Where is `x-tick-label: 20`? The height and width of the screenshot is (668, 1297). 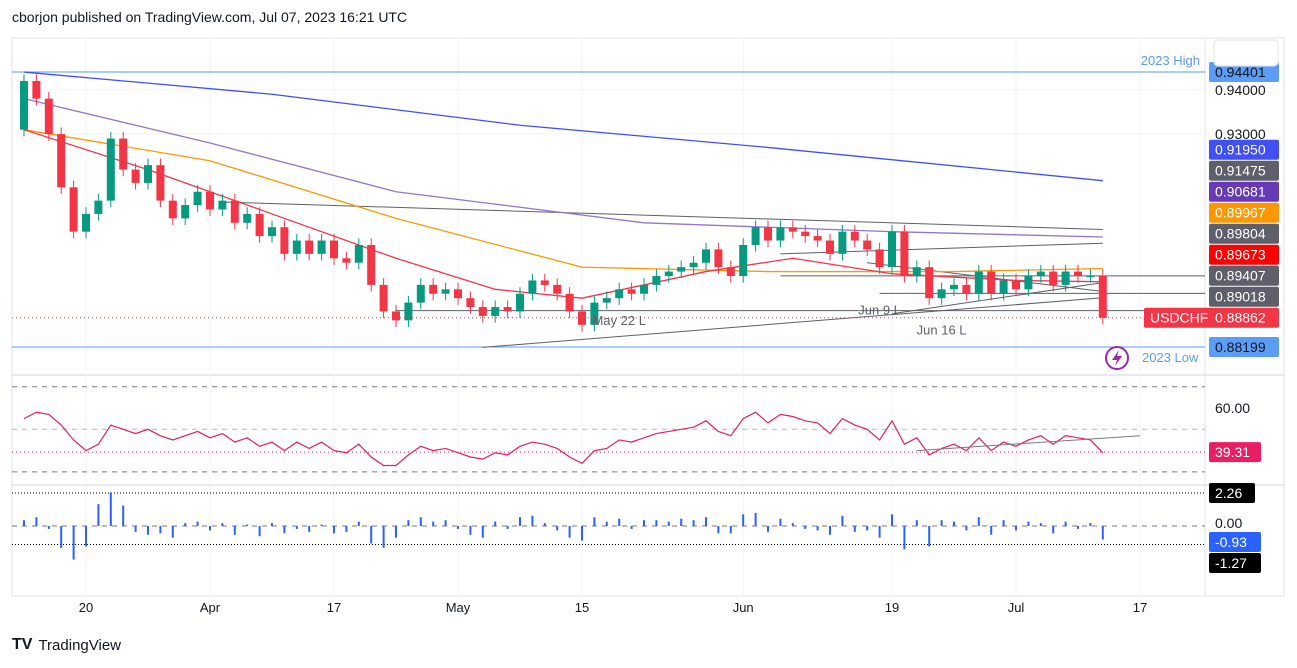 x-tick-label: 20 is located at coordinates (86, 607).